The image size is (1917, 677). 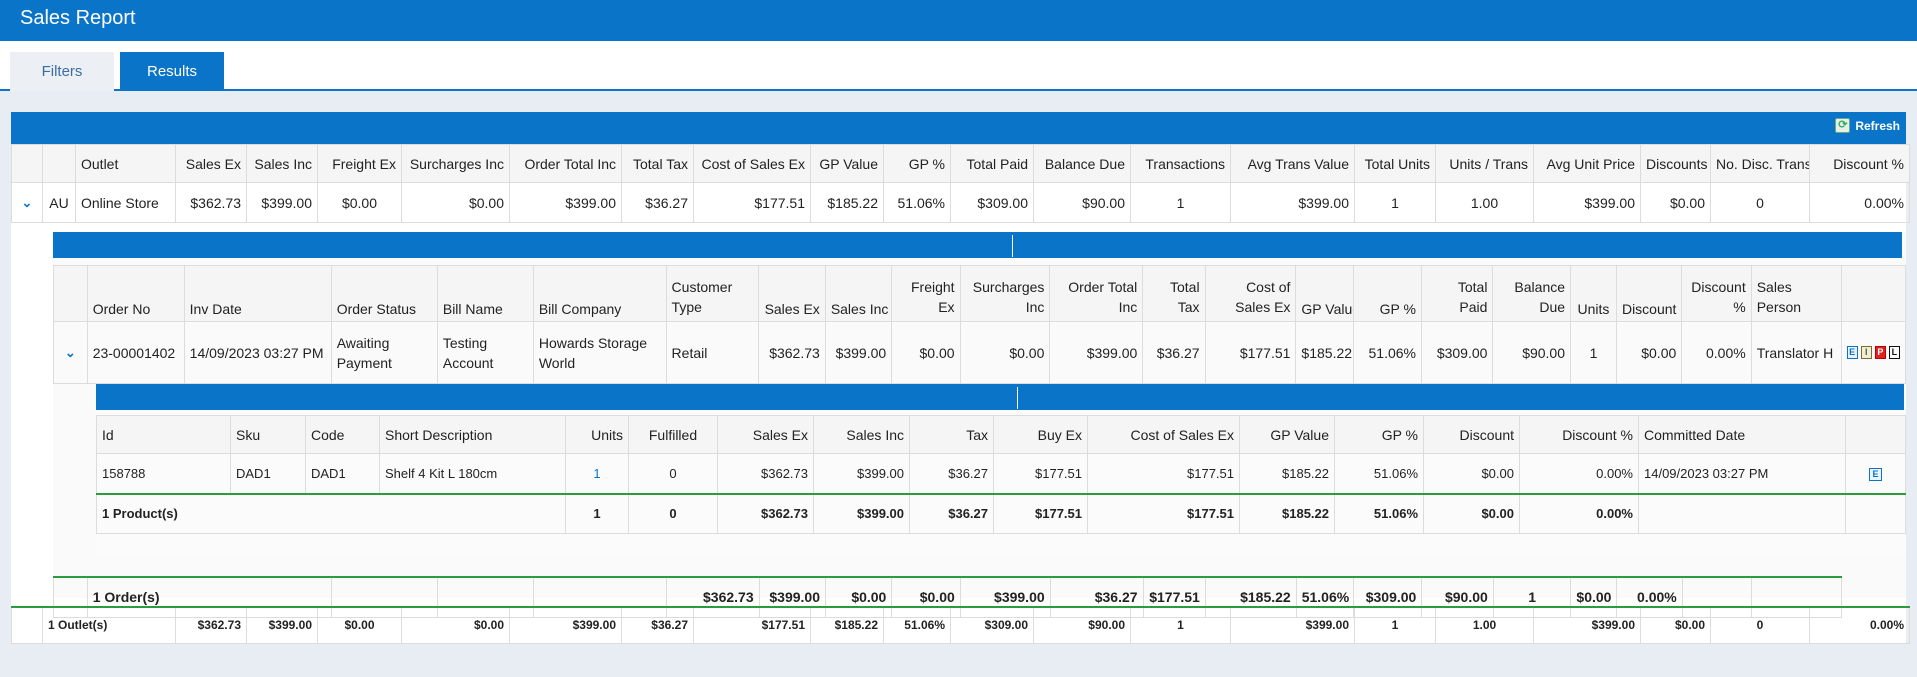 I want to click on col-total-units: Total Units, so click(x=1395, y=163).